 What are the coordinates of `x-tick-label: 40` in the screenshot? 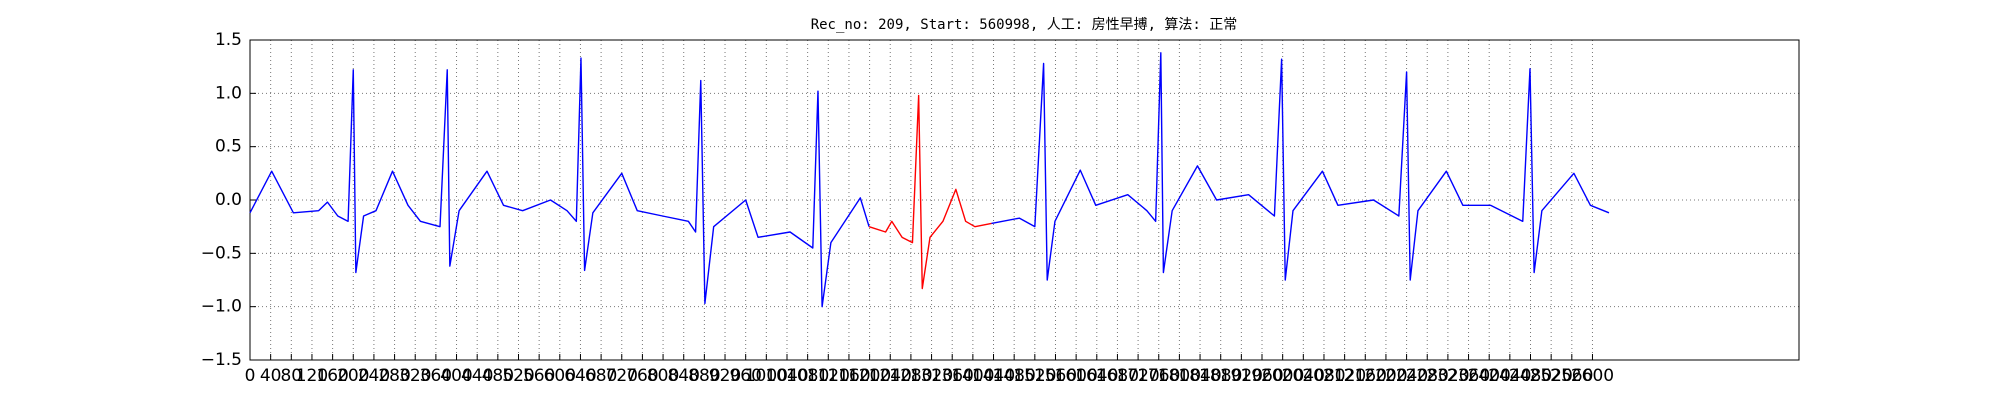 It's located at (271, 376).